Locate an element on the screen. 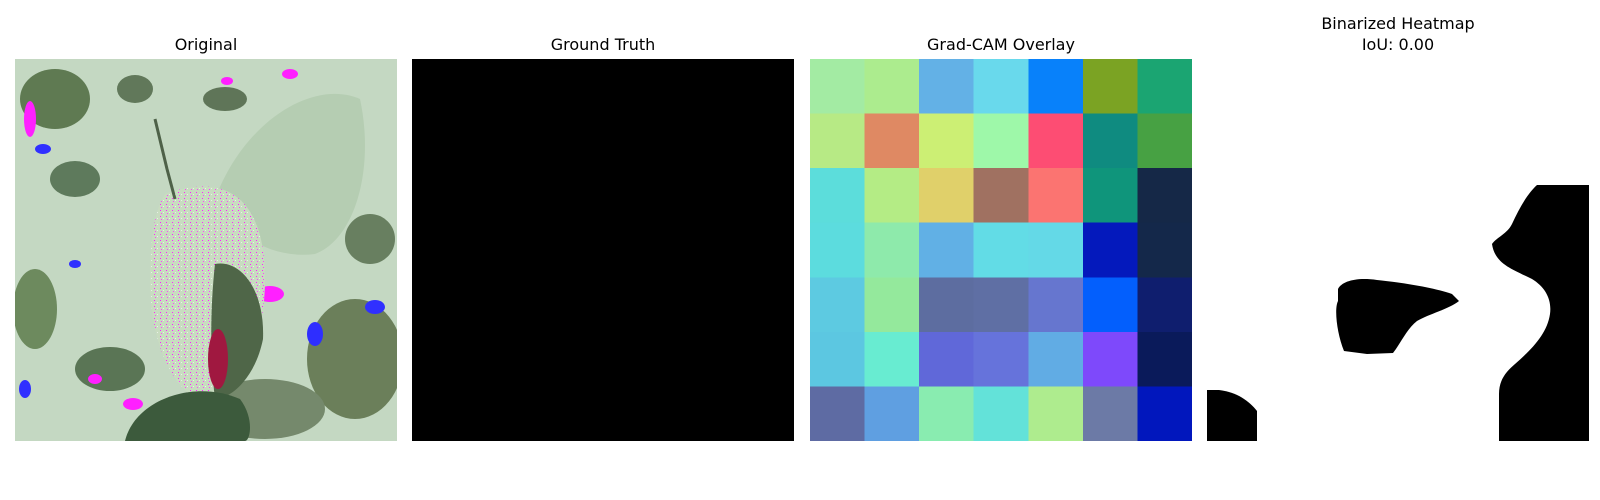  binarized-heatmap-title: Binarized Heatmap is located at coordinates (1398, 23).